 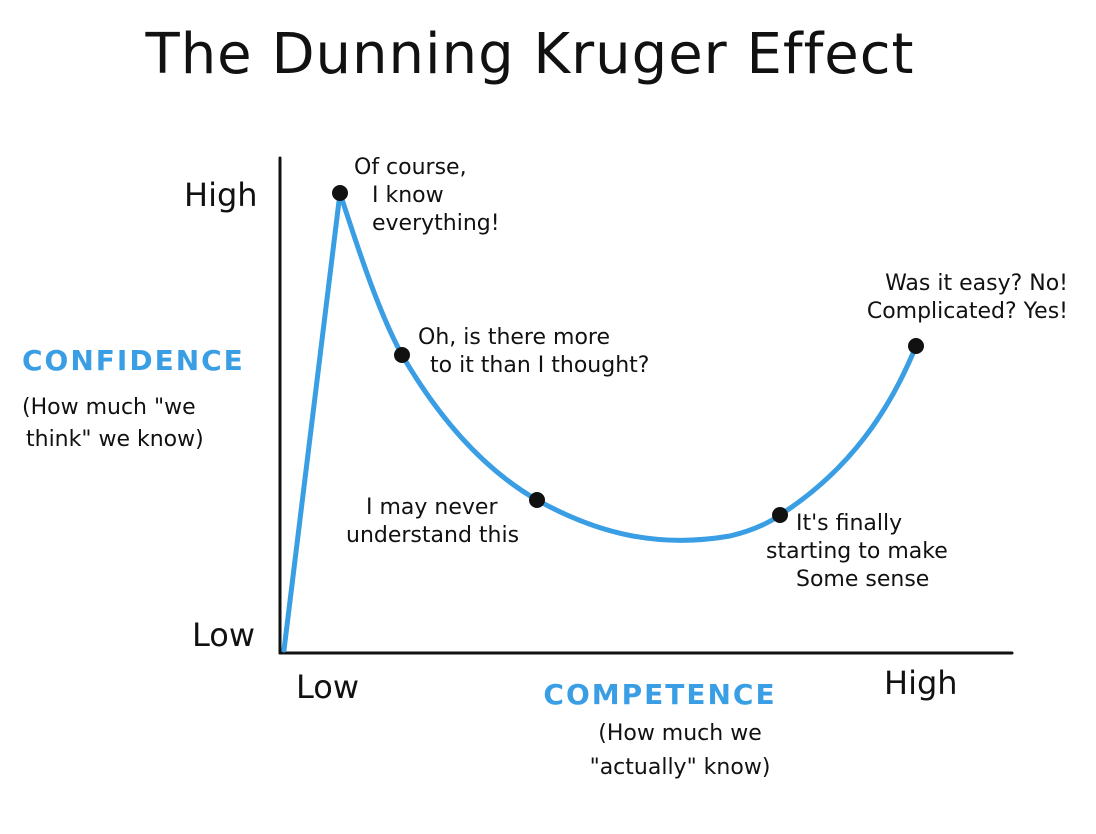 What do you see at coordinates (115, 439) in the screenshot?
I see `y-axis-sublabel-line2: think" we know)` at bounding box center [115, 439].